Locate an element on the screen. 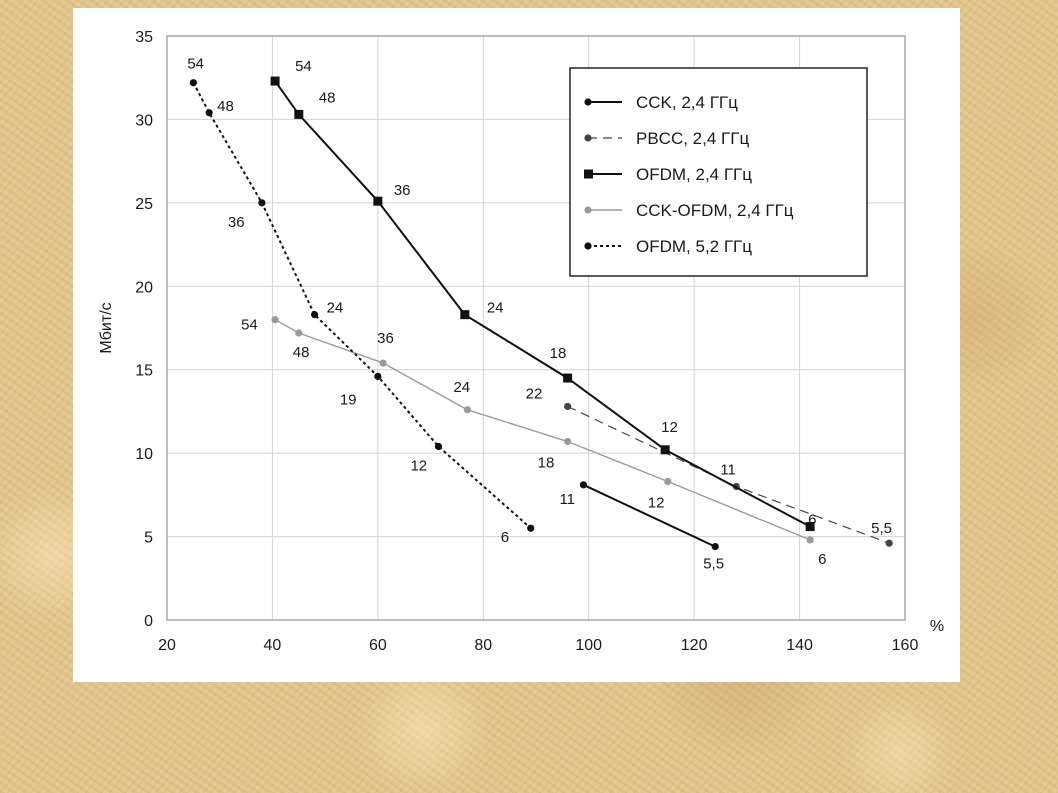 The image size is (1058, 793). legend-entry: CCK-OFDM, 2,4 ГГц is located at coordinates (689, 210).